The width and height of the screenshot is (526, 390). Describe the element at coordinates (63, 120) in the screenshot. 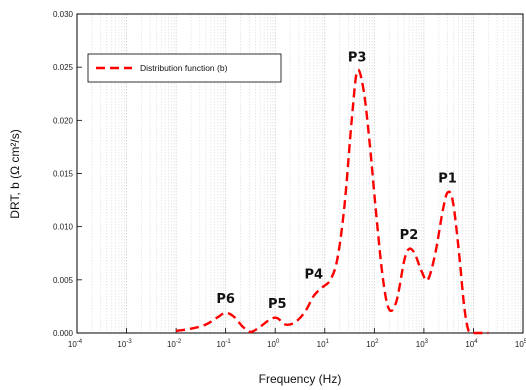

I see `y-tick-label: 0.020` at that location.